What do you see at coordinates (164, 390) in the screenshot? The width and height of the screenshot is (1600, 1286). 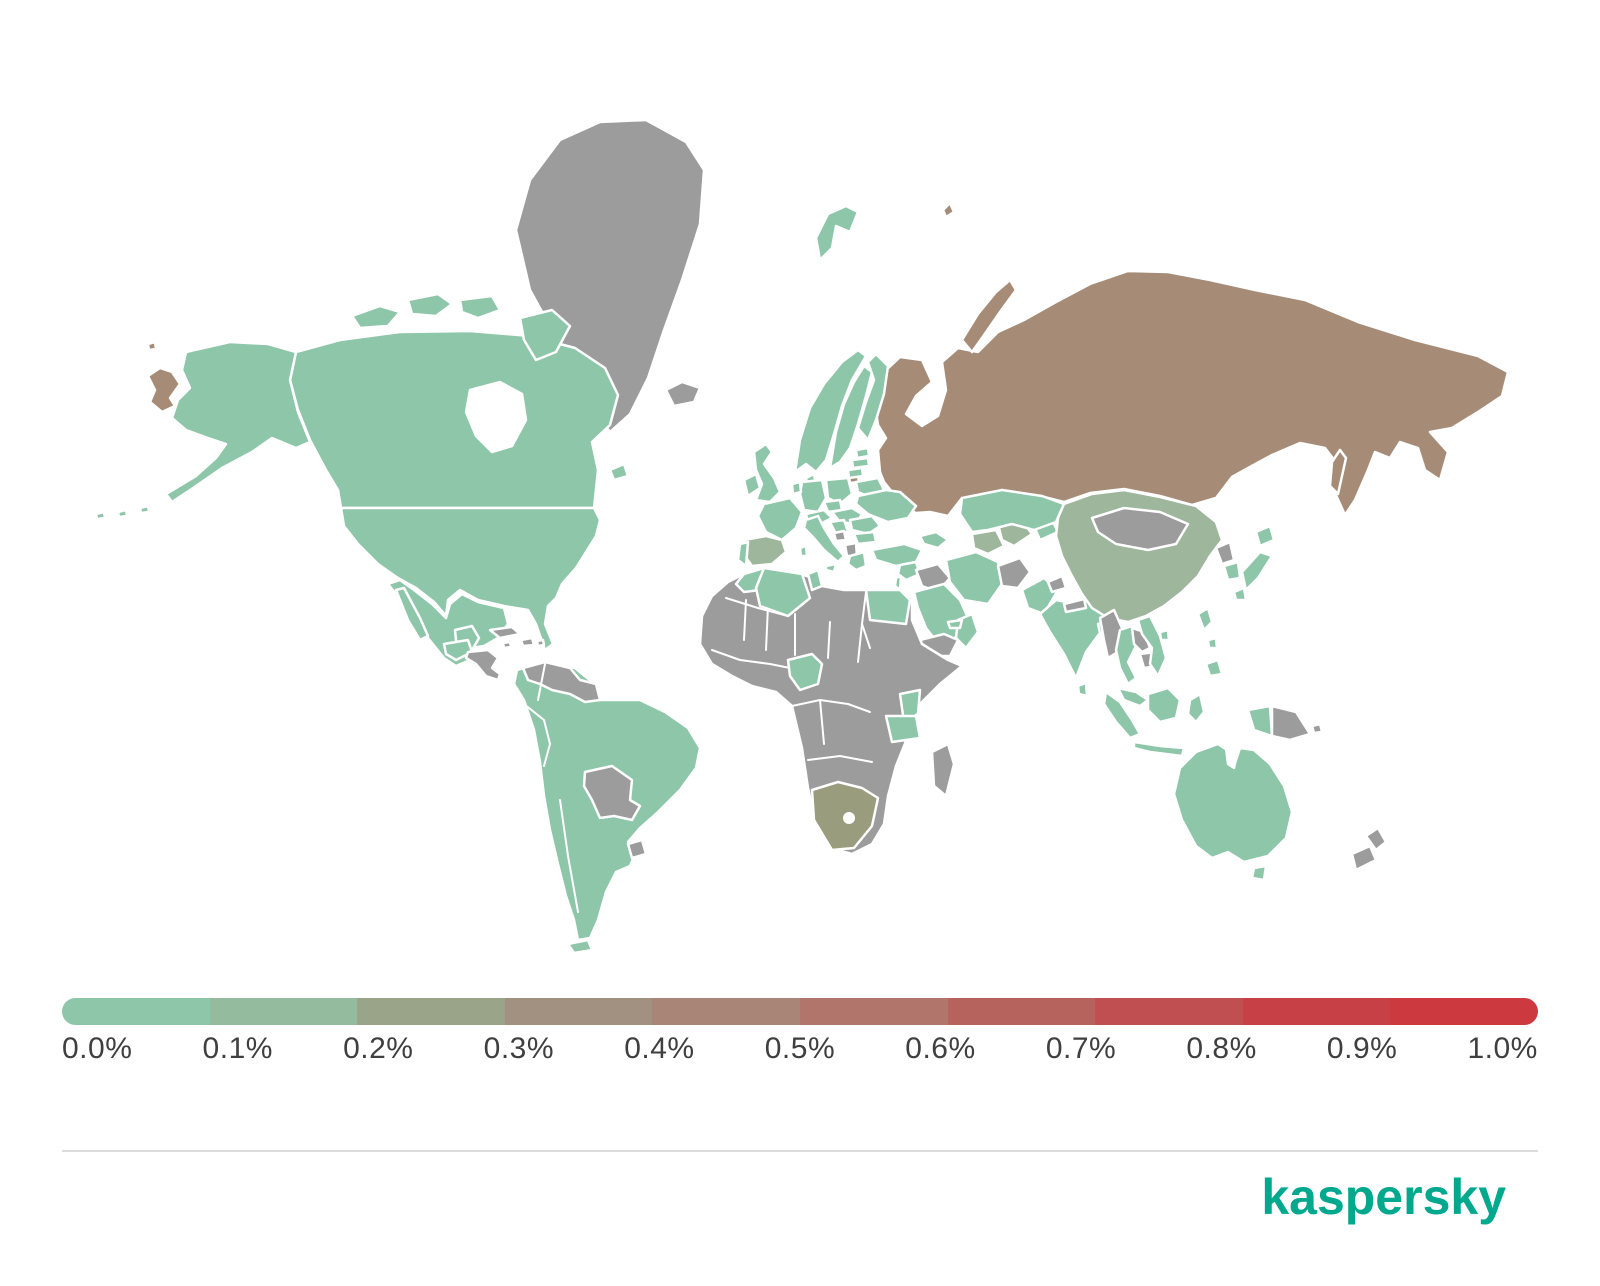 I see `region-chukotka` at bounding box center [164, 390].